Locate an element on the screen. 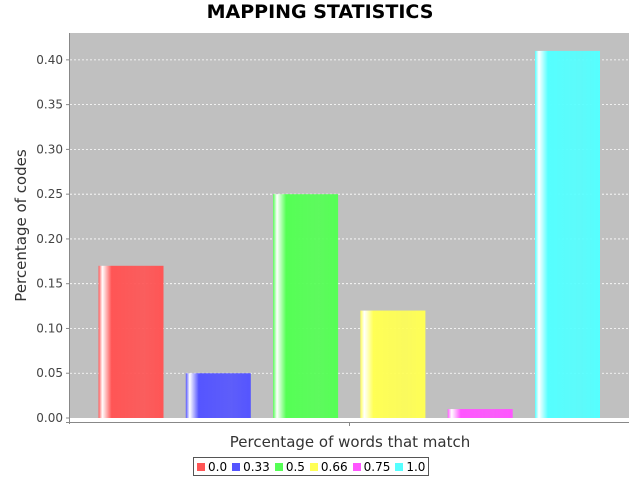  y-tick-label: 0.25 is located at coordinates (49, 194).